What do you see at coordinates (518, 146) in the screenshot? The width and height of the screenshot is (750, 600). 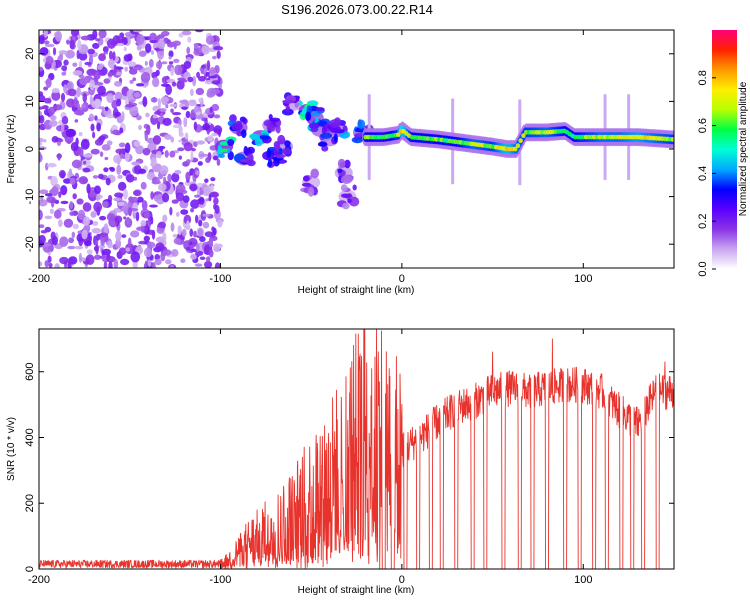 I see `ridge-core` at bounding box center [518, 146].